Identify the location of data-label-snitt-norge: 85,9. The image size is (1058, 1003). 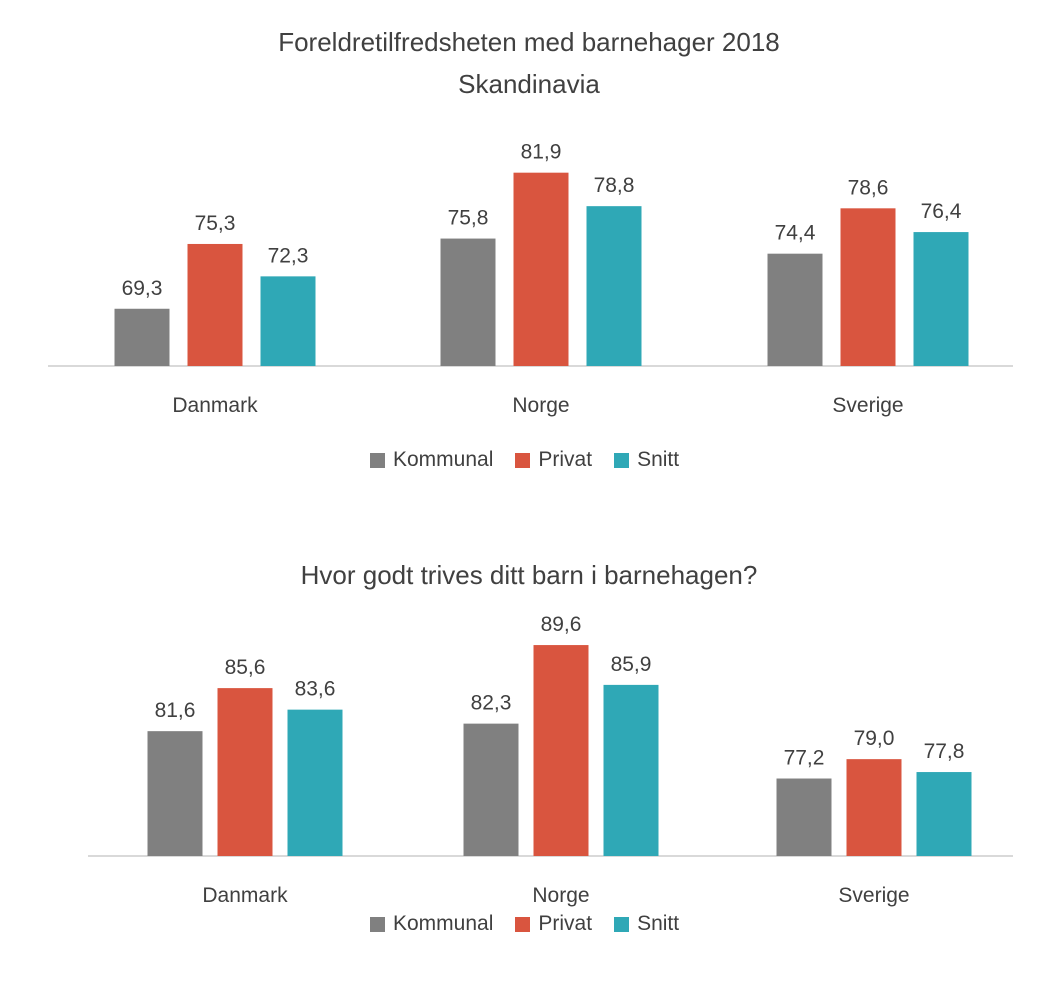
(631, 664).